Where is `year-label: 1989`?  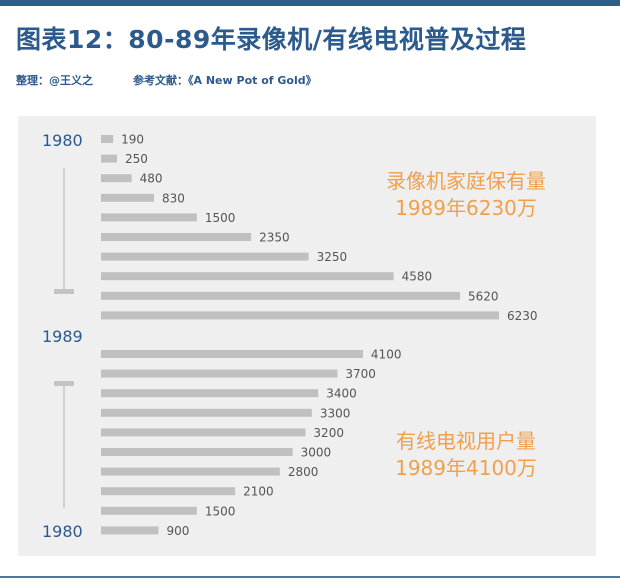 year-label: 1989 is located at coordinates (62, 336).